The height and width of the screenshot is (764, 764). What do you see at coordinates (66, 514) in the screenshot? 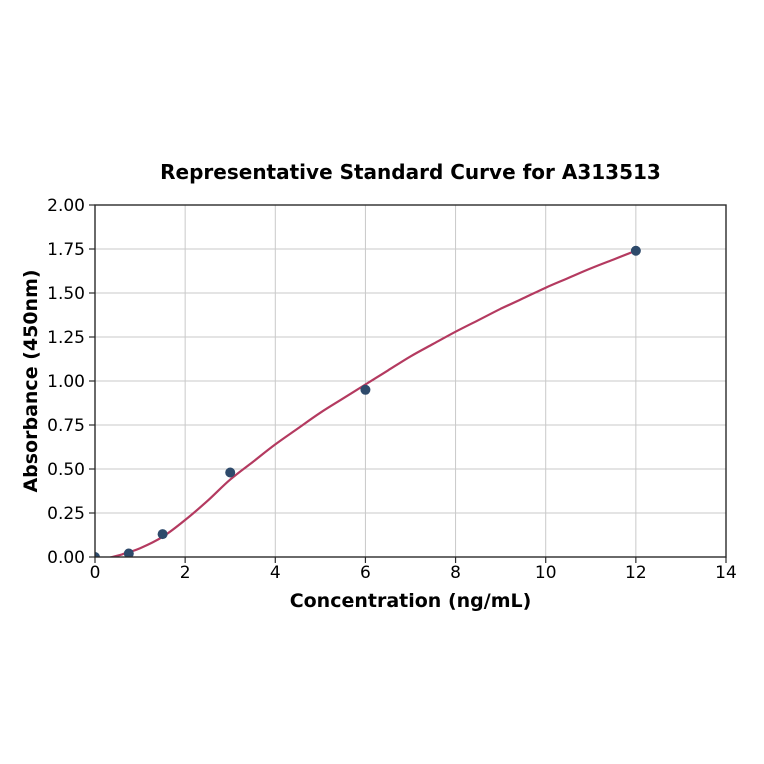
I see `y-tick-label: 0.25` at bounding box center [66, 514].